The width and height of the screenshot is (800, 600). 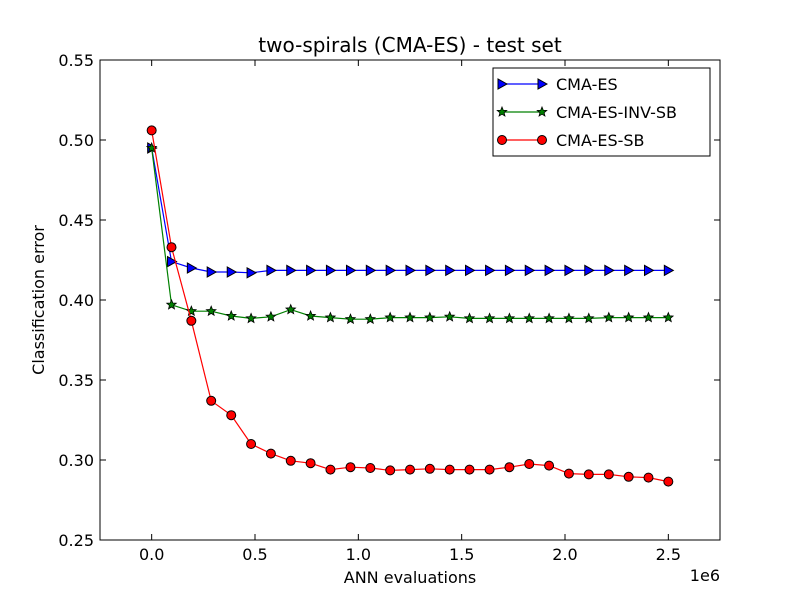 I want to click on y-tick-label: 0.40, so click(x=76, y=300).